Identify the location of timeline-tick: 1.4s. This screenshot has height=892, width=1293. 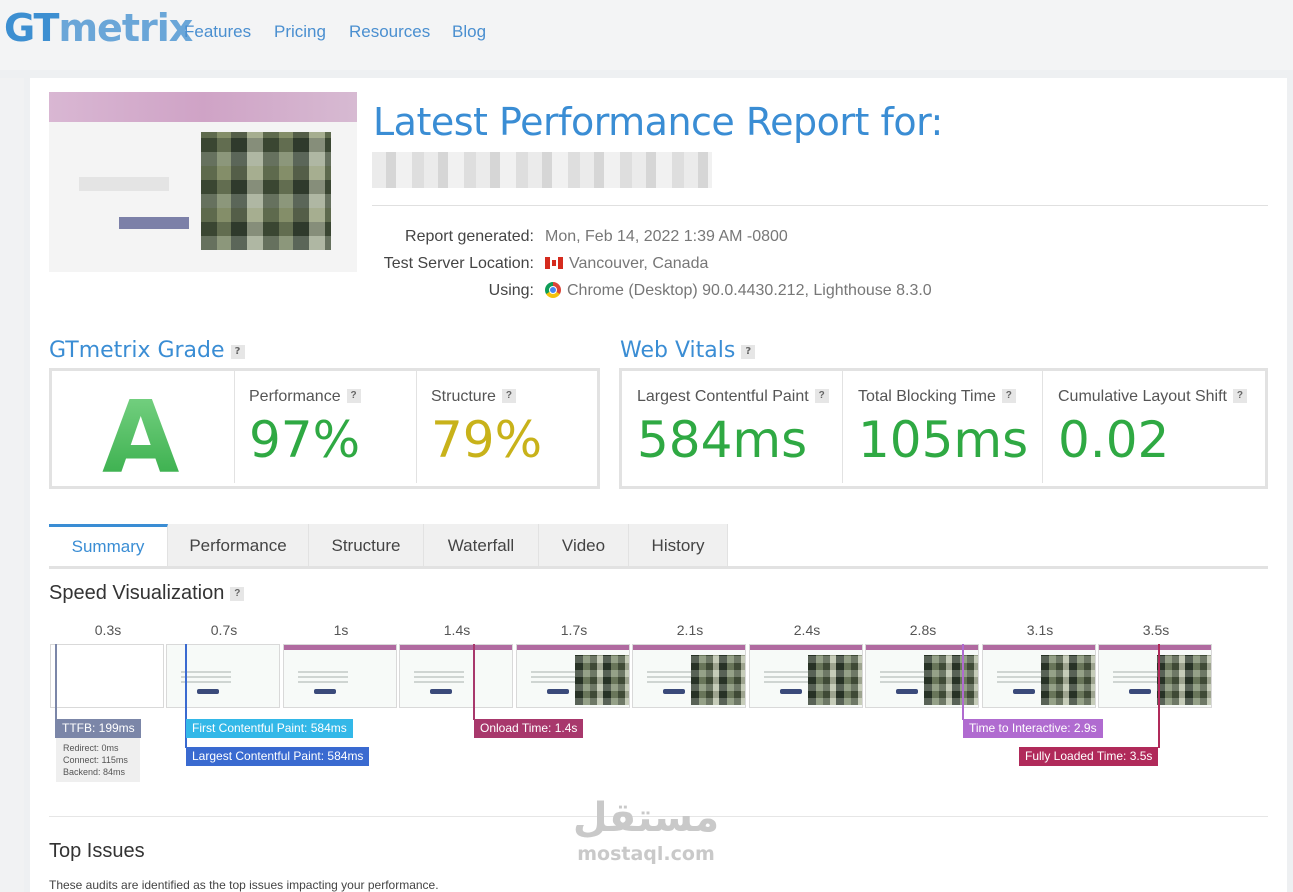
(457, 630).